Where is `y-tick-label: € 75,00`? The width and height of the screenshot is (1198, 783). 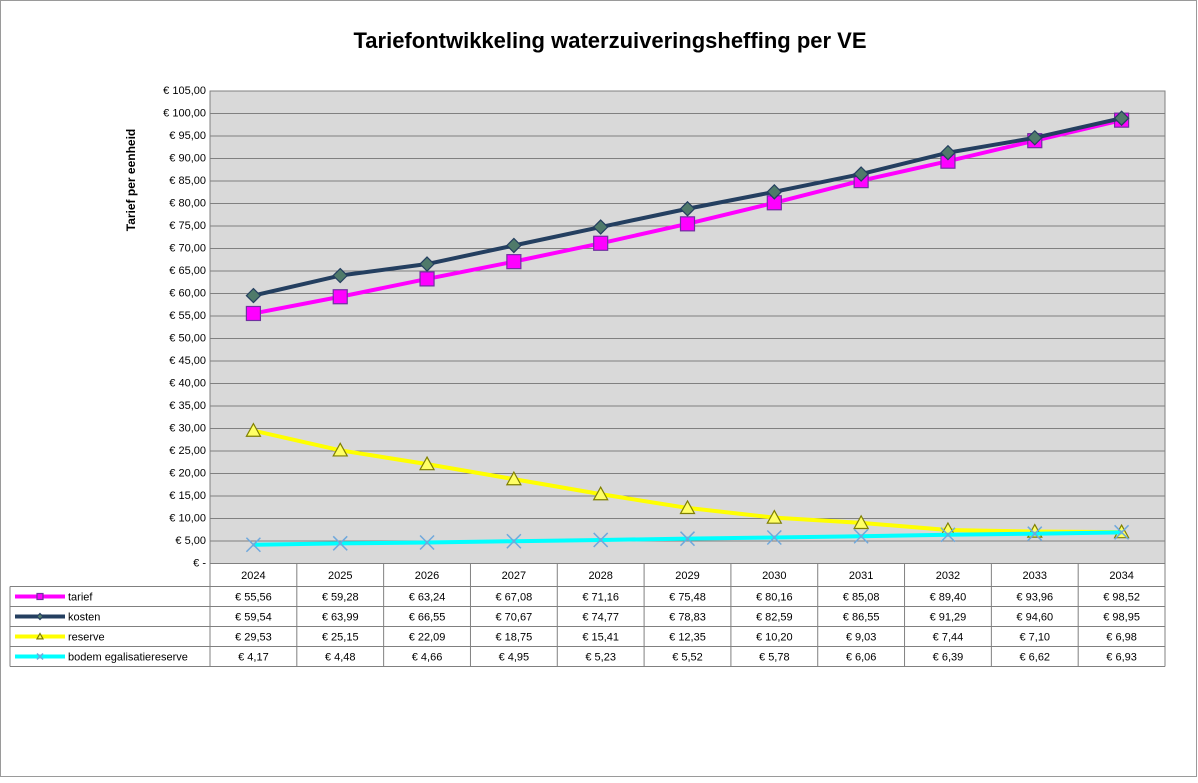 y-tick-label: € 75,00 is located at coordinates (187, 226).